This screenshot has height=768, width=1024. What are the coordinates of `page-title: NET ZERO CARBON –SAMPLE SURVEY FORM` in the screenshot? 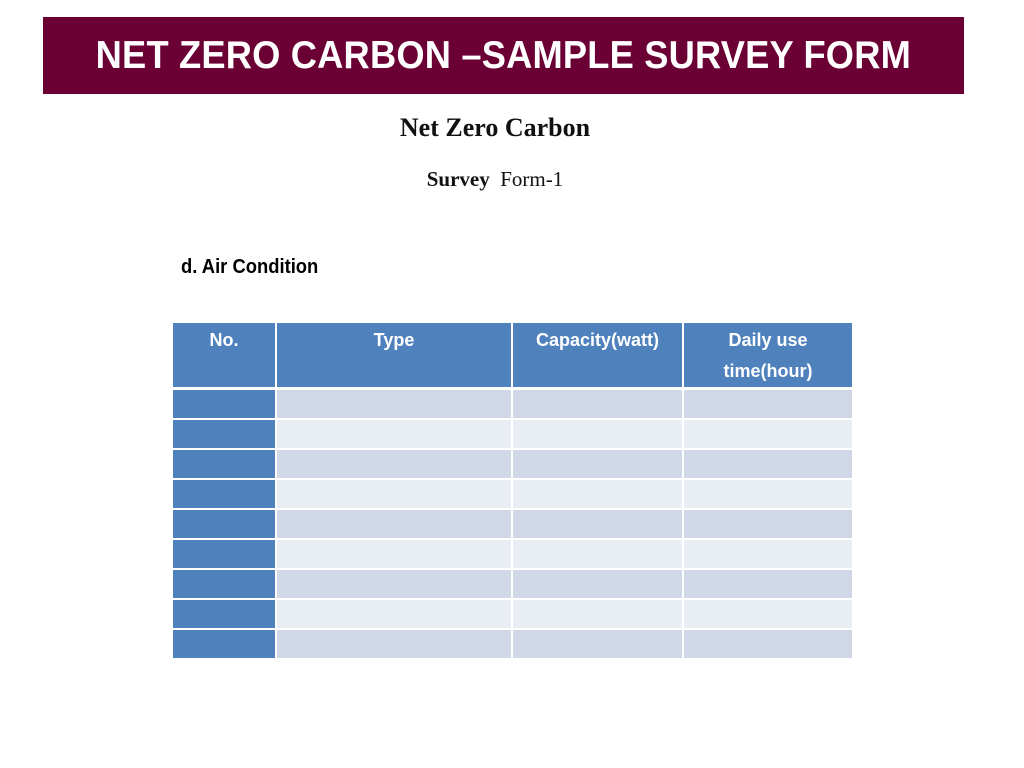 It's located at (503, 55).